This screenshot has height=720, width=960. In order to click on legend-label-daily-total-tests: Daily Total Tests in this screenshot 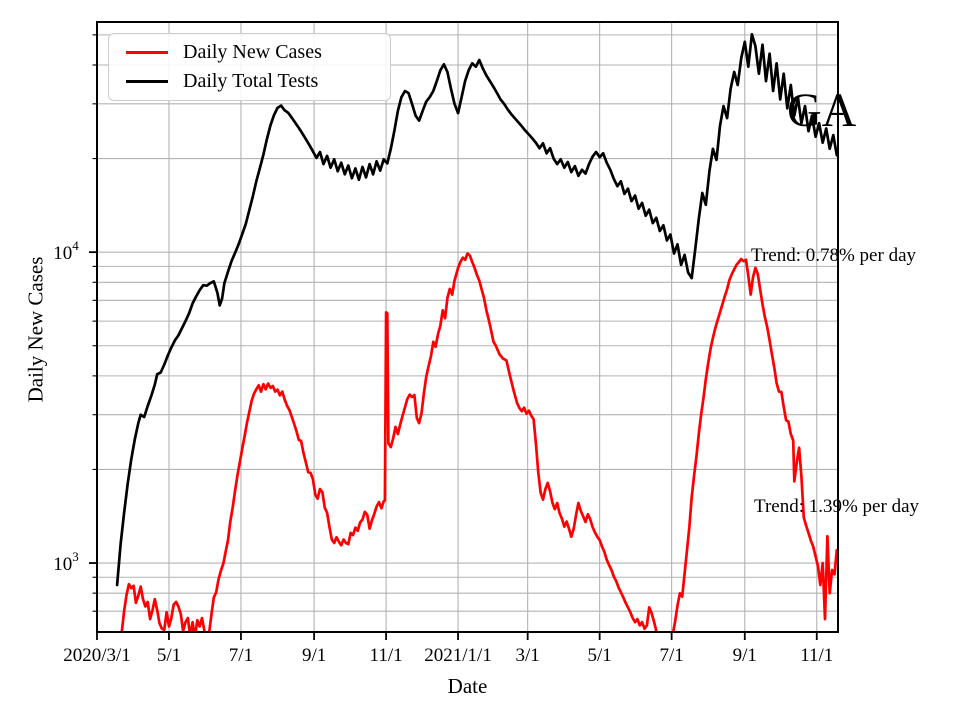, I will do `click(251, 81)`.